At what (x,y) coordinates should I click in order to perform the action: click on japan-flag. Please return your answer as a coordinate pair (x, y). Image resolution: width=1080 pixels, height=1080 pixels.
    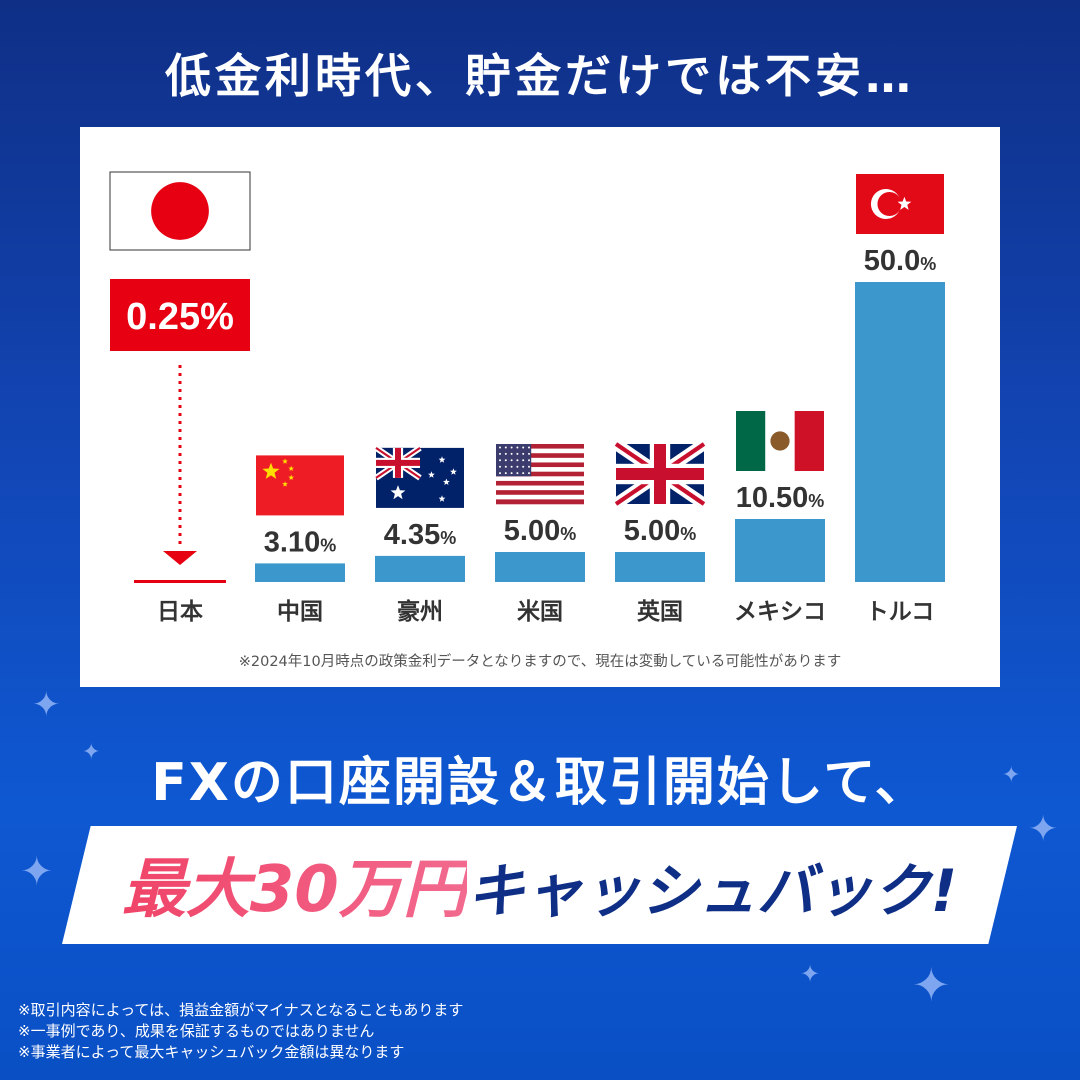
    Looking at the image, I should click on (180, 211).